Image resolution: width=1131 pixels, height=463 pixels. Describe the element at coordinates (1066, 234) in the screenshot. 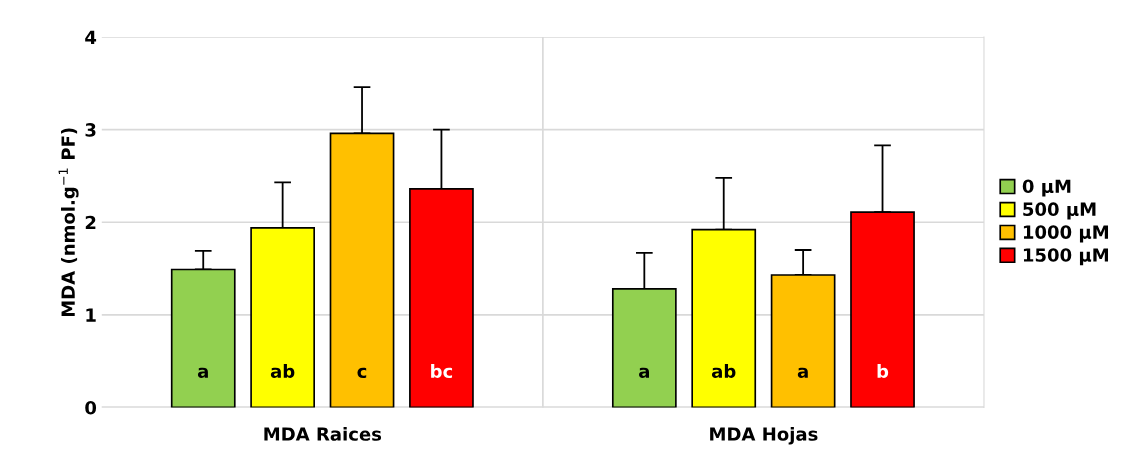

I see `legend-label: 1000 µM` at that location.